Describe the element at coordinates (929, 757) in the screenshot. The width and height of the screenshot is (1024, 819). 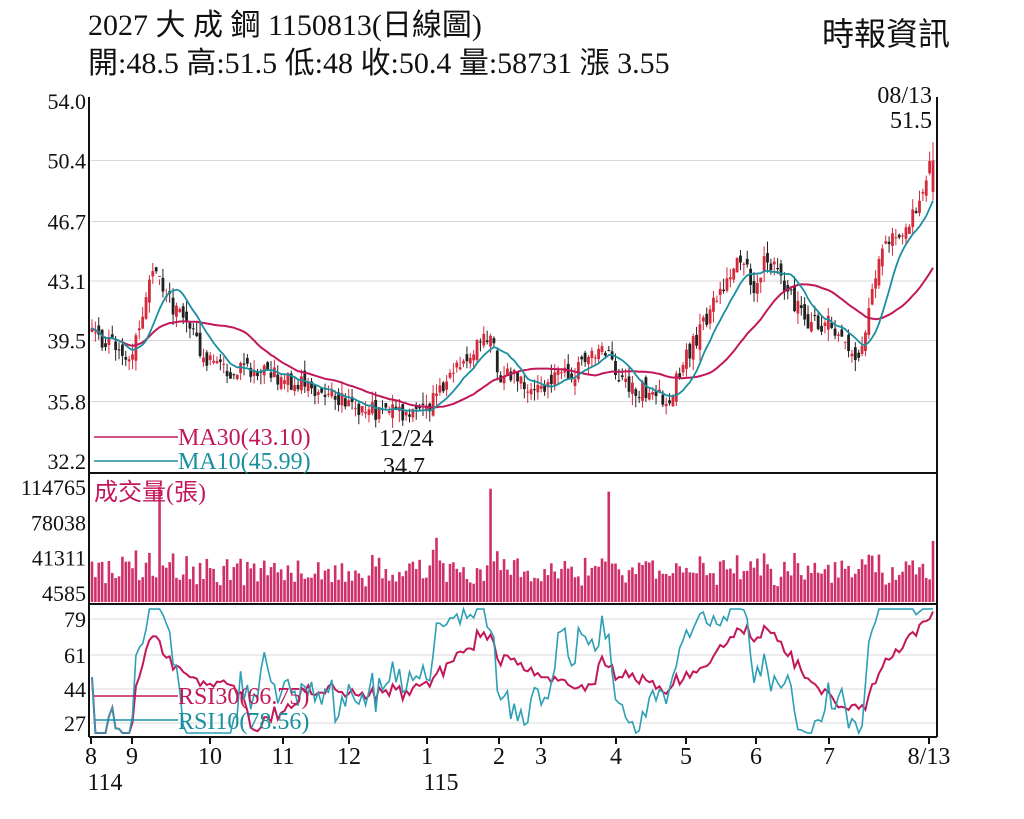
I see `x-tick-label: 8/13` at that location.